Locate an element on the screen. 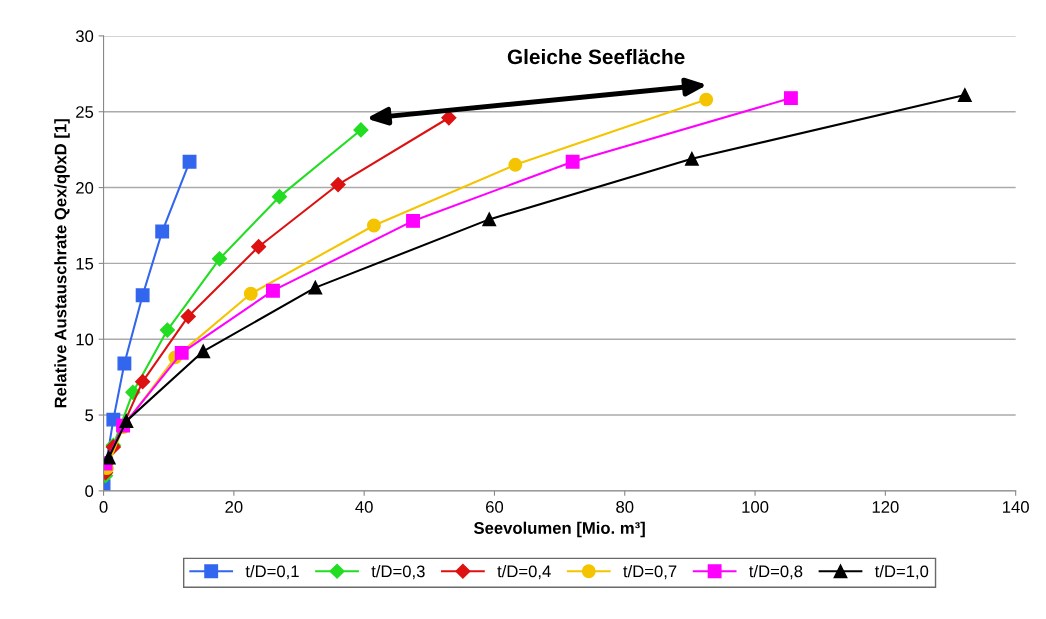  x-tick-label: 0 is located at coordinates (103, 507).